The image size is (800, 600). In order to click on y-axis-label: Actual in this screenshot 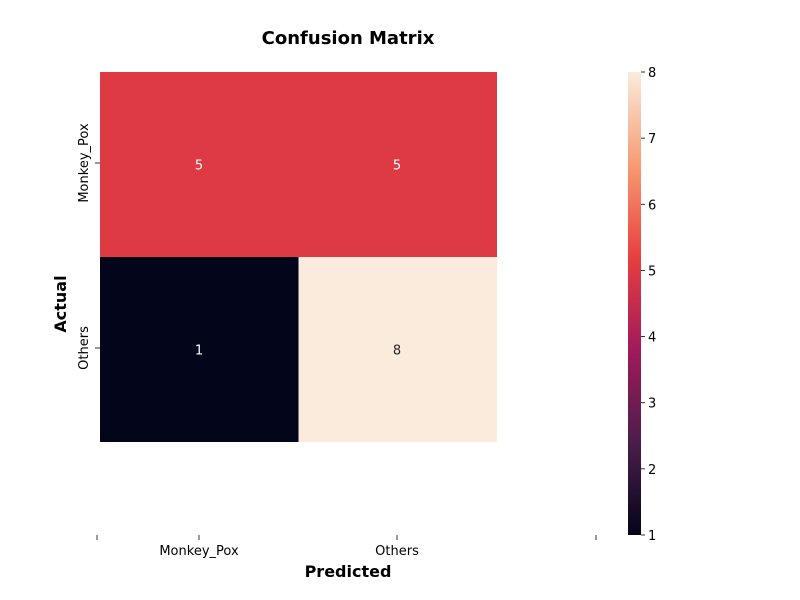, I will do `click(60, 303)`.